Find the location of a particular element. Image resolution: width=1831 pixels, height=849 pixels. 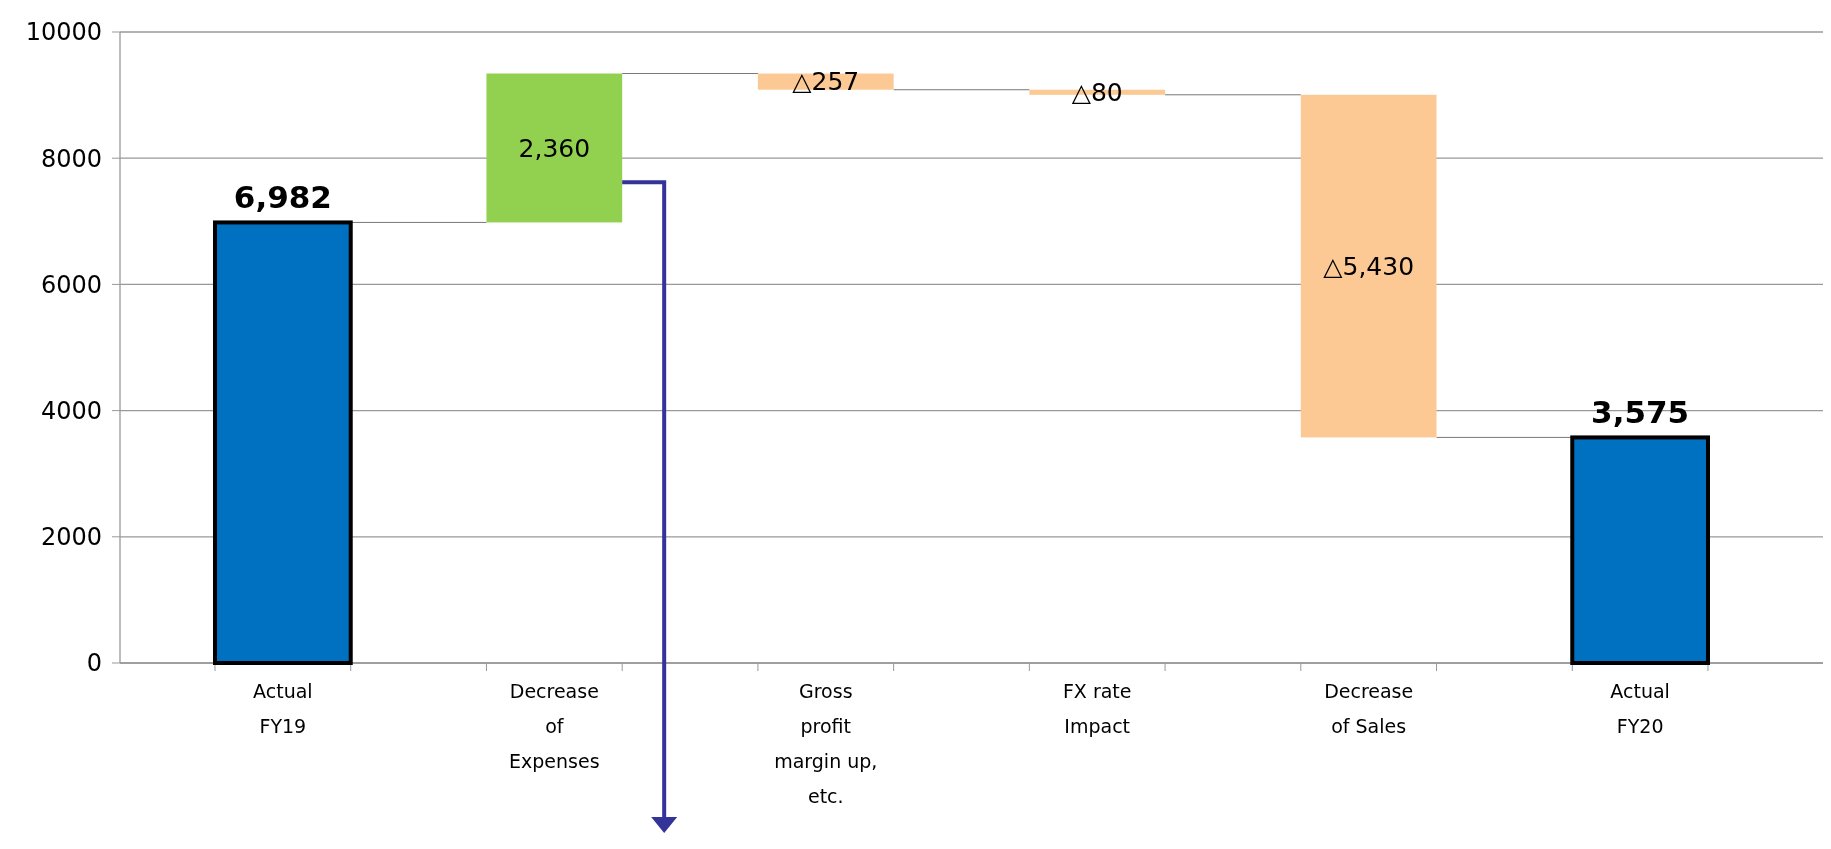

x-tick-label: FX rate Impact is located at coordinates (1097, 708).